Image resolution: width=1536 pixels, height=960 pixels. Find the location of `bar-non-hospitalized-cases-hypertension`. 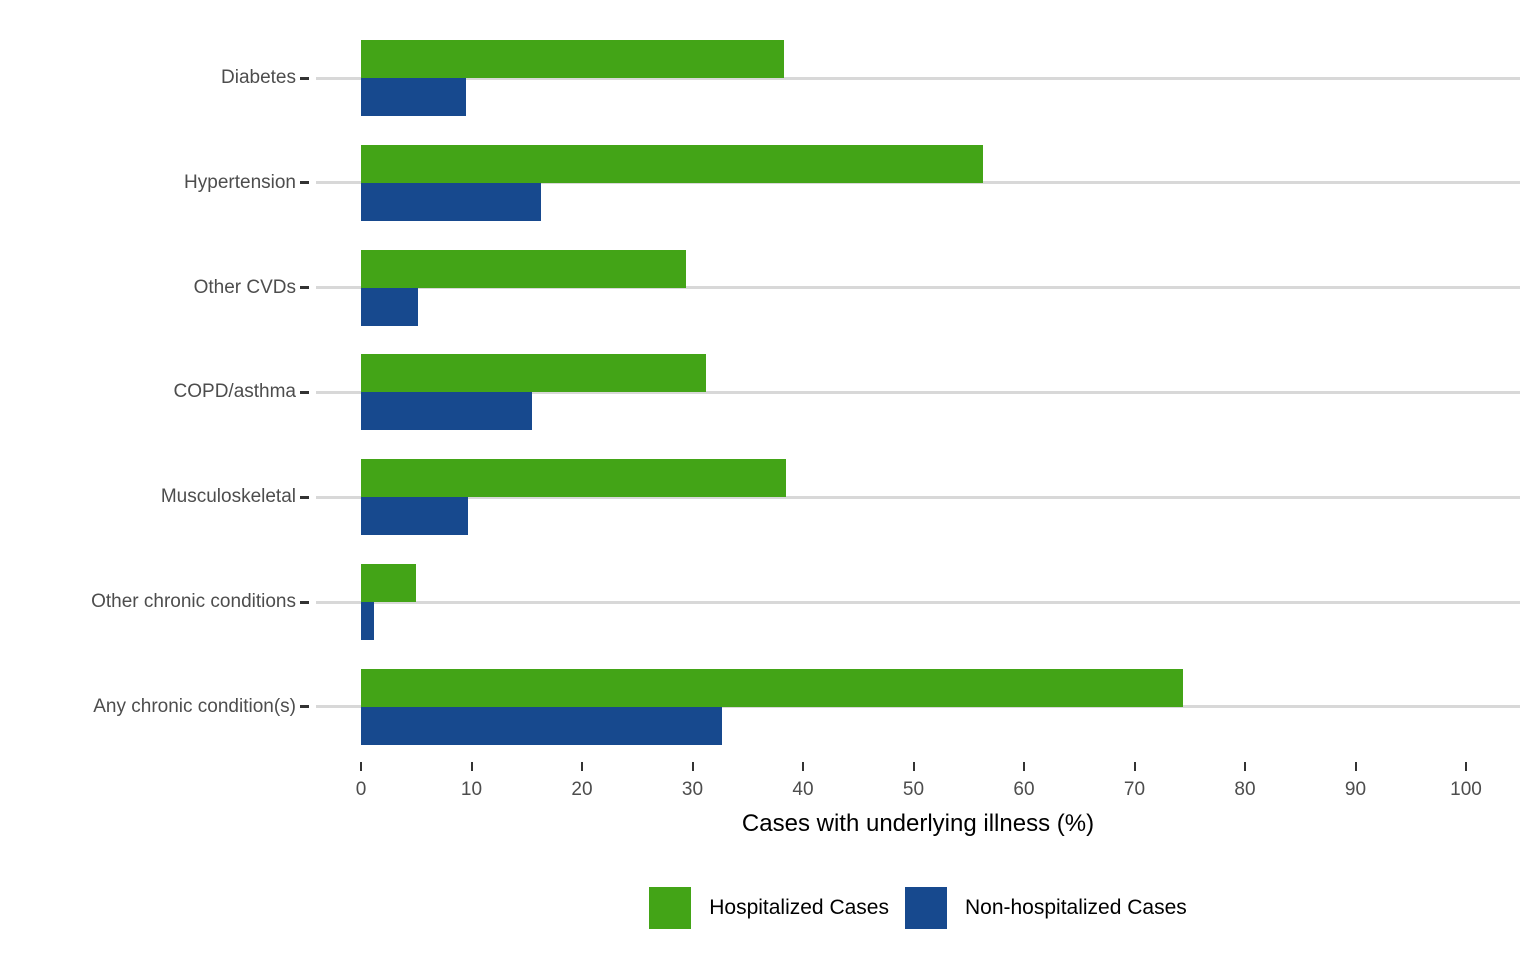

bar-non-hospitalized-cases-hypertension is located at coordinates (451, 201).